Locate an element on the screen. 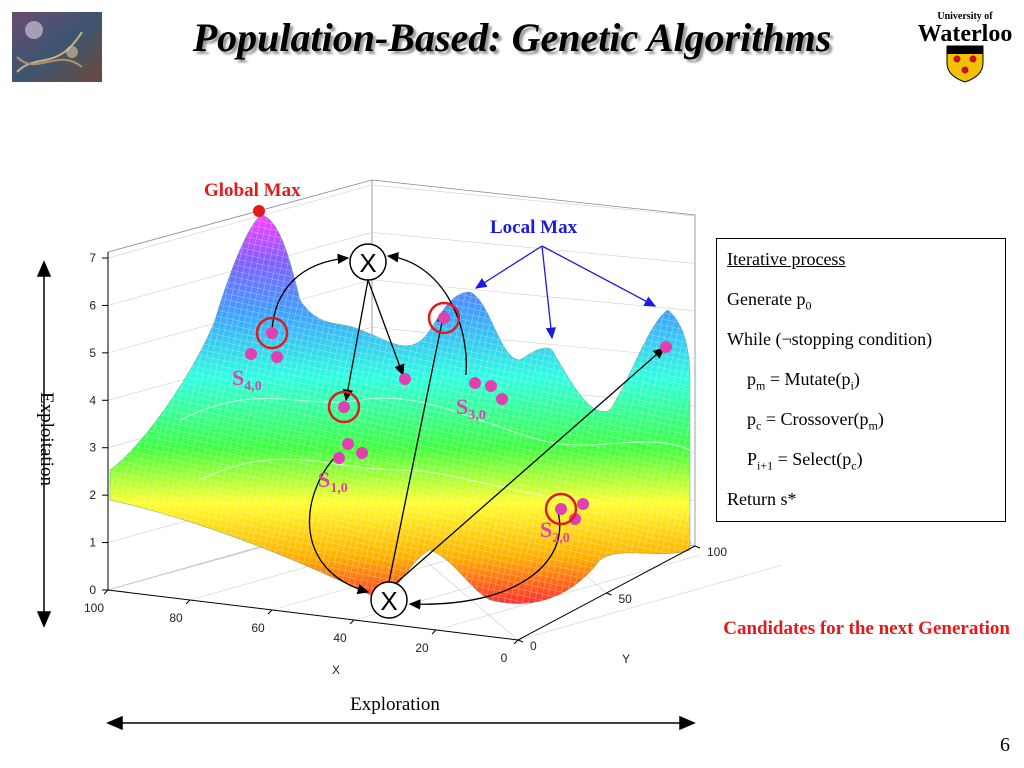 The width and height of the screenshot is (1024, 768). page-number: 6 is located at coordinates (1005, 745).